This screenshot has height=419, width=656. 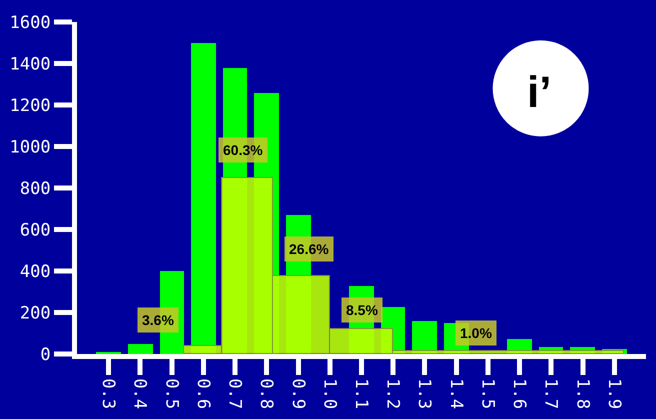 What do you see at coordinates (158, 320) in the screenshot?
I see `annotation: 3.6%` at bounding box center [158, 320].